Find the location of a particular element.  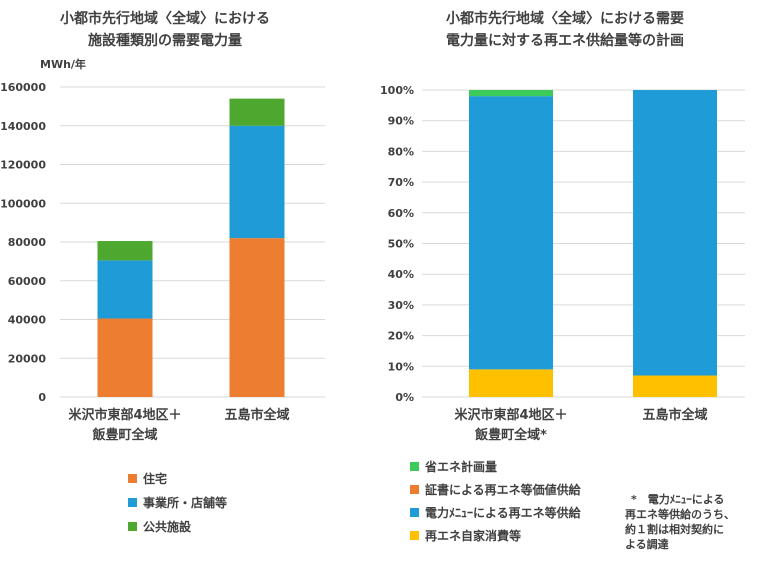

legend-item: 再エネ自家消費等 is located at coordinates (465, 535).